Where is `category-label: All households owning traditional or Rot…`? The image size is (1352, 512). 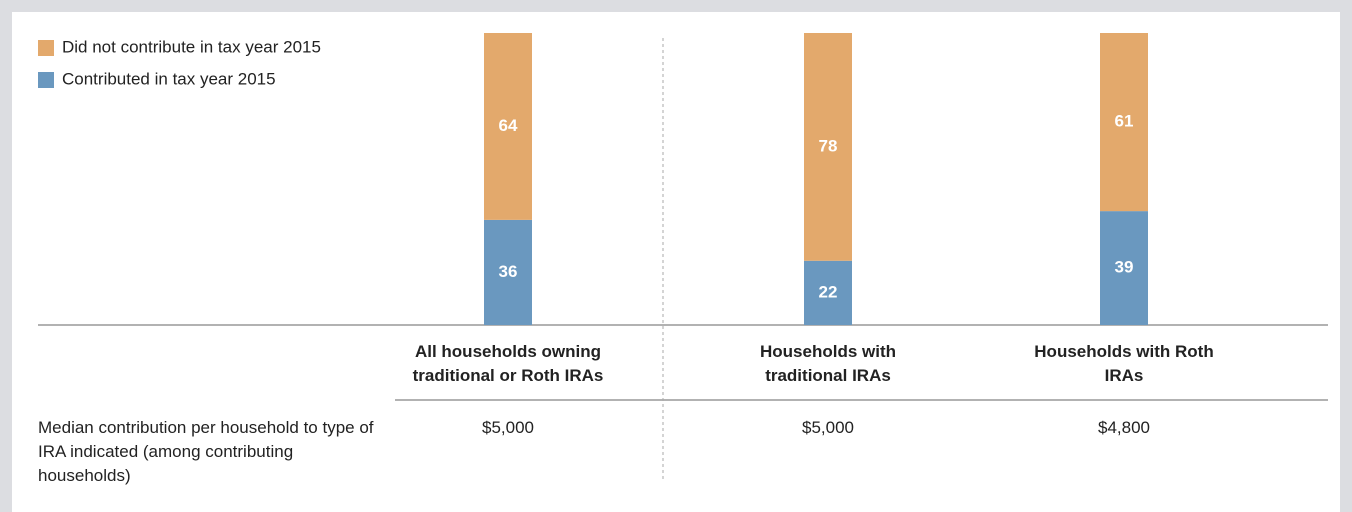
category-label: All households owning traditional or Rot… is located at coordinates (508, 363).